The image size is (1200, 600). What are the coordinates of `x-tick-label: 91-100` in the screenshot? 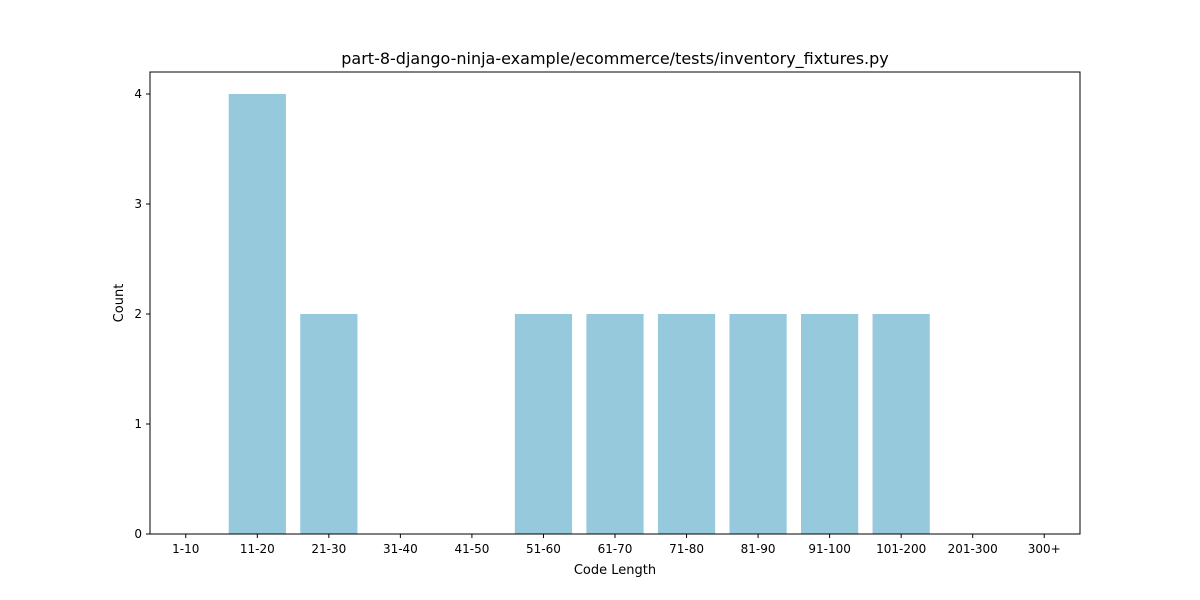 It's located at (829, 549).